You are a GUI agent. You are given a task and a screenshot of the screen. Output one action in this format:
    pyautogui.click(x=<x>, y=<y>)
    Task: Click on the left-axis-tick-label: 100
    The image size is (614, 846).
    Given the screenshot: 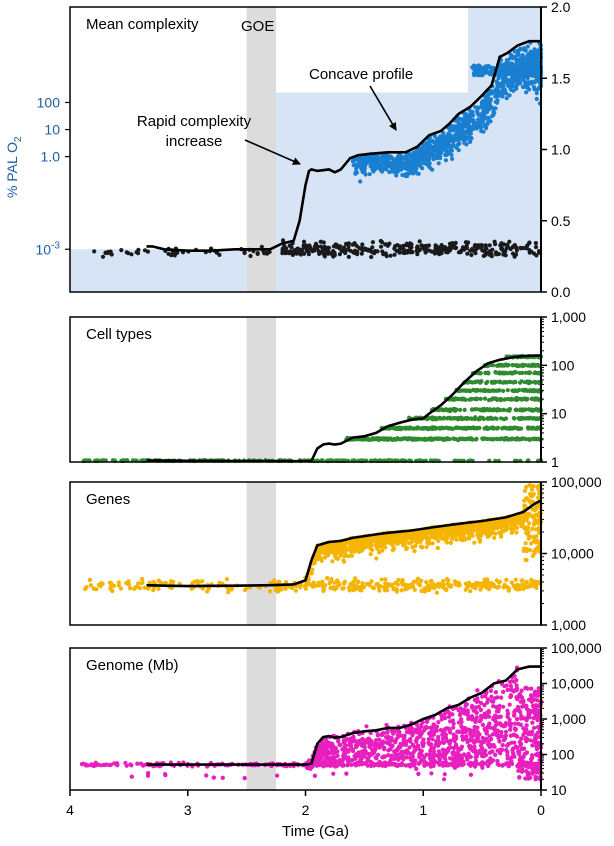 What is the action you would take?
    pyautogui.click(x=49, y=102)
    